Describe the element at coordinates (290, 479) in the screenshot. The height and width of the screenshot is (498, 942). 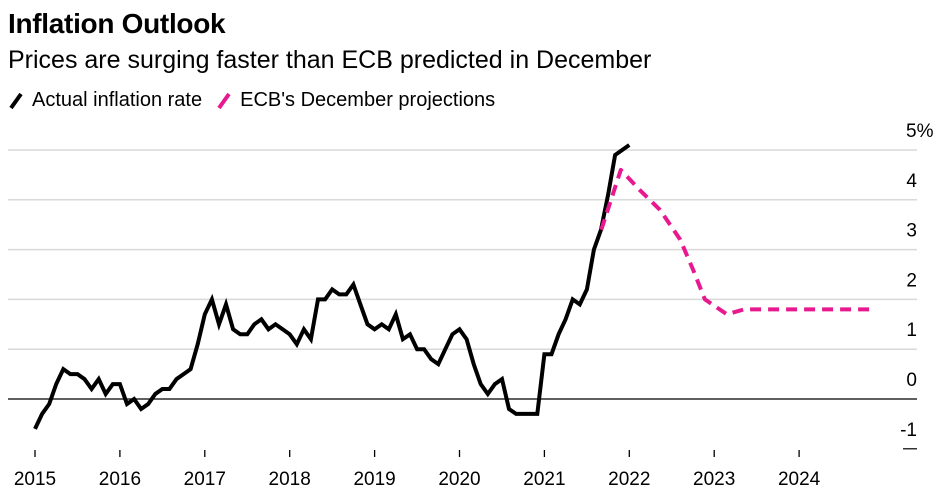
I see `x-tick-label: 2018` at that location.